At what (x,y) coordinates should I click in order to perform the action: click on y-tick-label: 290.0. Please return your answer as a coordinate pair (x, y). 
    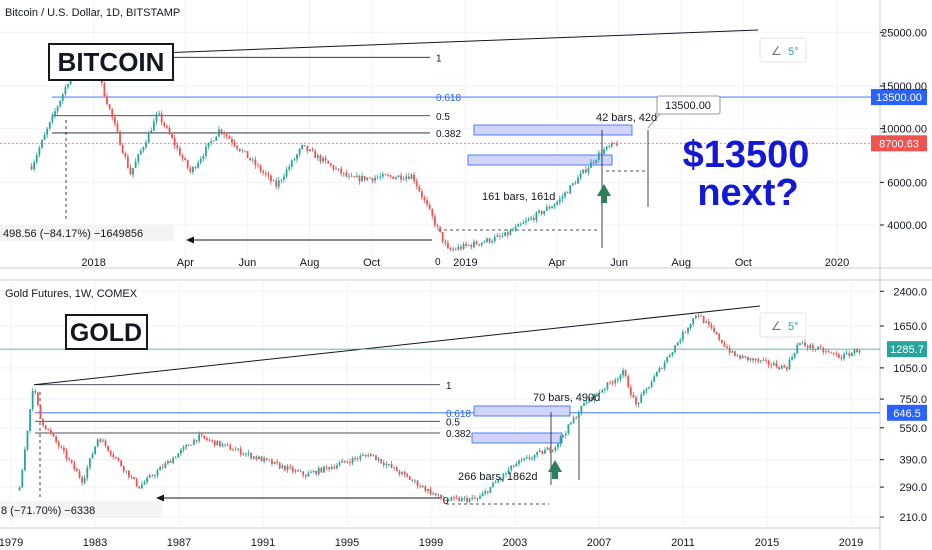
    Looking at the image, I should click on (913, 488).